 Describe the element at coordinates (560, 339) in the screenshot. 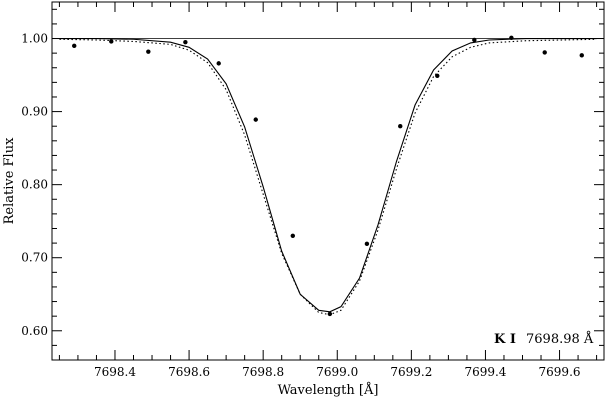

I see `annotation-wavelength: 7698.98 Å` at that location.